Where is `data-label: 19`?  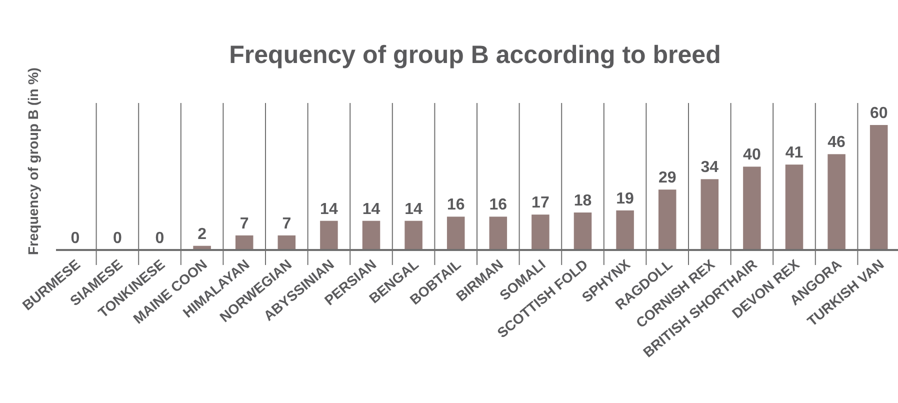
data-label: 19 is located at coordinates (625, 199).